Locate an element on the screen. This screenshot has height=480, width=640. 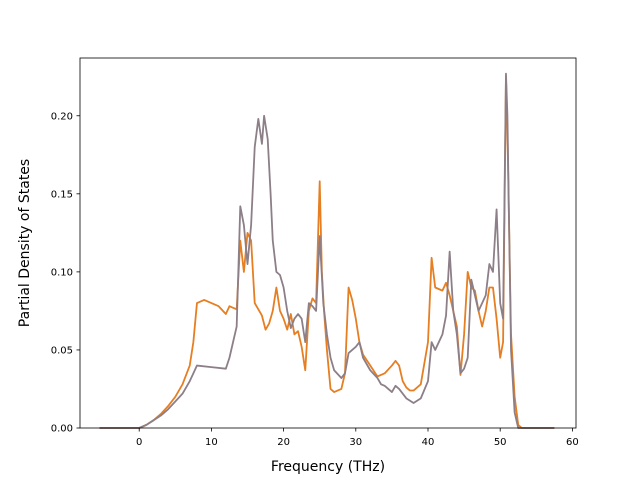
x-tick-label: 60 is located at coordinates (572, 442).